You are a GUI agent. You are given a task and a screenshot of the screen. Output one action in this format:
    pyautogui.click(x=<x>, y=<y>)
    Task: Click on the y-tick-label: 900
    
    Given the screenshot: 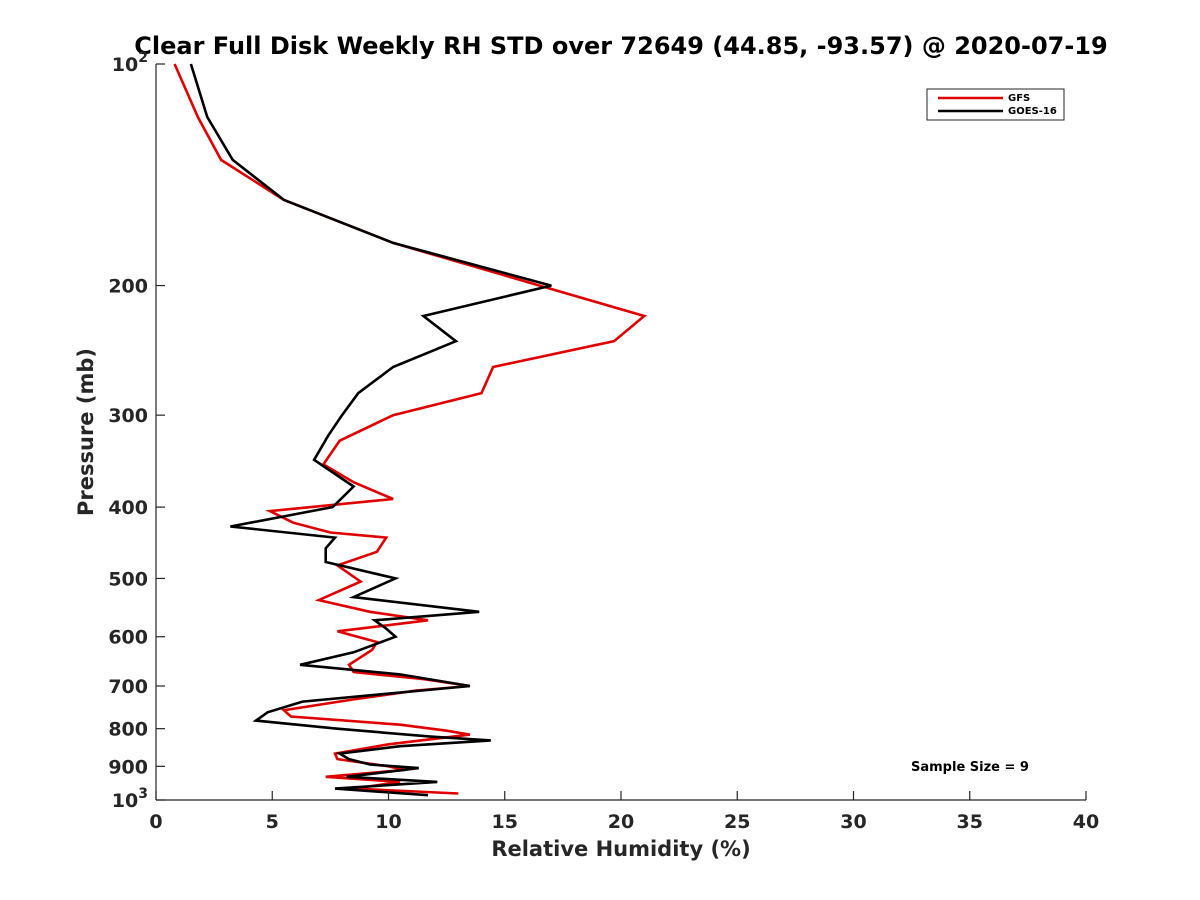 What is the action you would take?
    pyautogui.click(x=128, y=767)
    